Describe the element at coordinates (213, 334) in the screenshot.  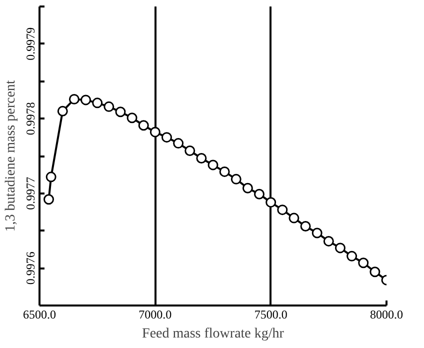
I see `x-axis-title: Feed mass flowrate kg/hr` at that location.